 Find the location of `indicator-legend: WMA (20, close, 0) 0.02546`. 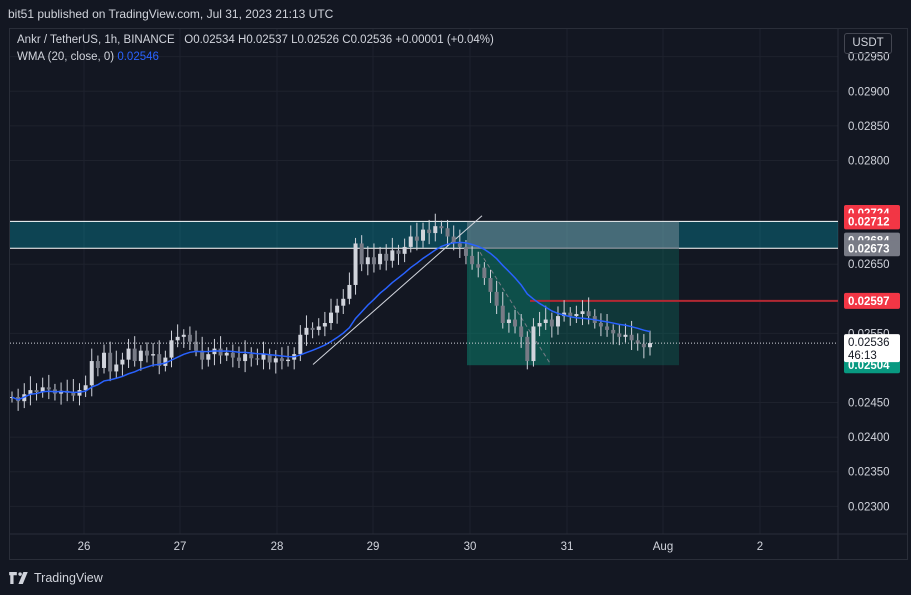

indicator-legend: WMA (20, close, 0) 0.02546 is located at coordinates (88, 57).